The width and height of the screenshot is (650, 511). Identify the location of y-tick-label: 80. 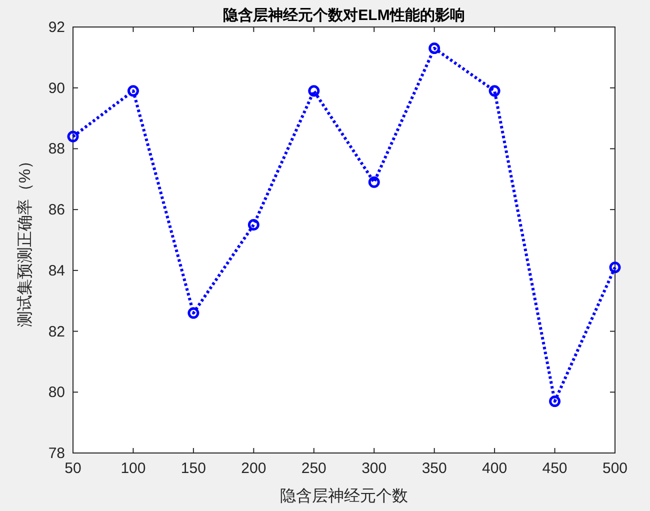
(56, 393).